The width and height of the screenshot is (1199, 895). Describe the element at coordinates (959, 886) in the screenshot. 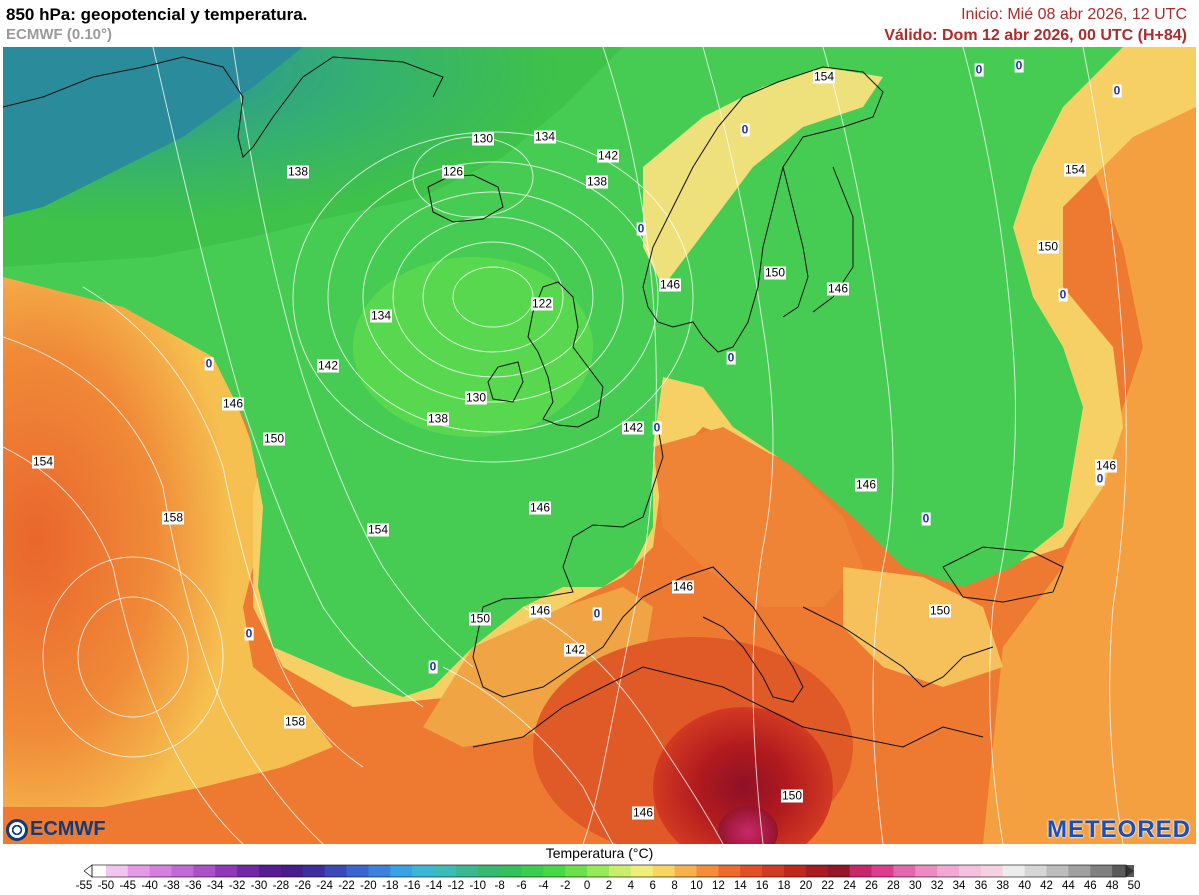

I see `colorbar-tick: 34` at that location.